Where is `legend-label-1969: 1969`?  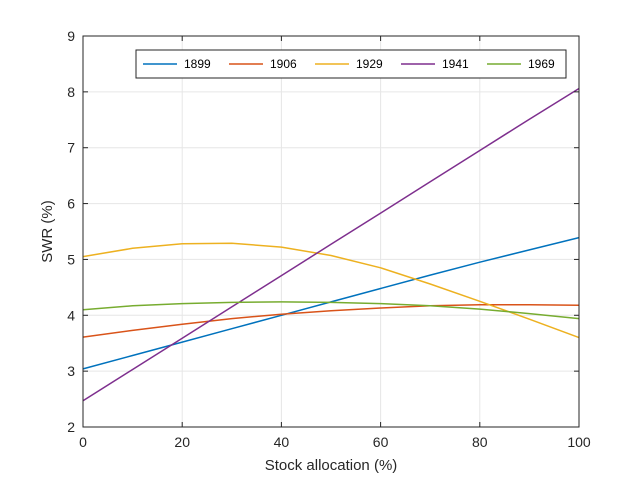 legend-label-1969: 1969 is located at coordinates (541, 64).